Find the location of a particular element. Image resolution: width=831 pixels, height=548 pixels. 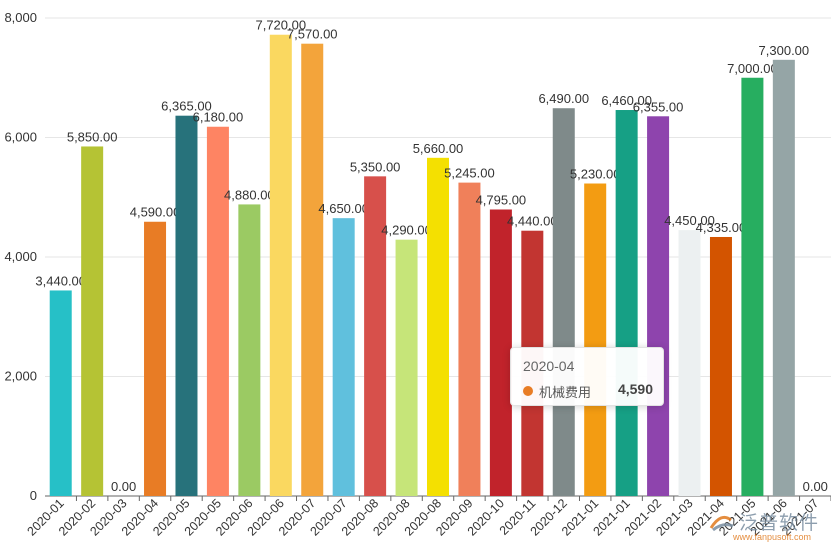

data-label: 7,000.00 is located at coordinates (752, 68).